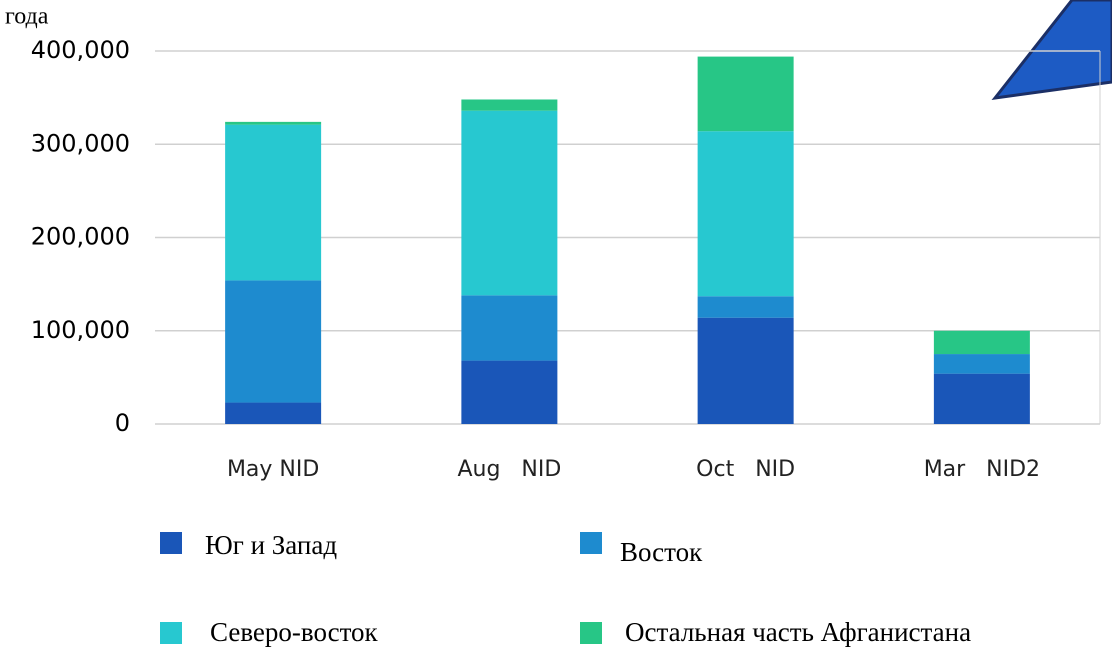 This screenshot has height=651, width=1112. Describe the element at coordinates (80, 237) in the screenshot. I see `y-tick-label: 200,000` at that location.